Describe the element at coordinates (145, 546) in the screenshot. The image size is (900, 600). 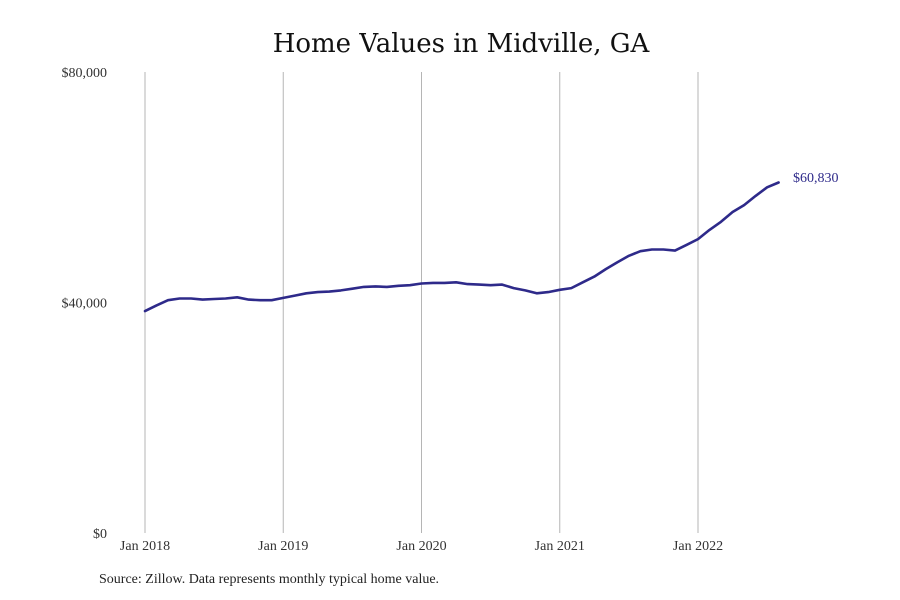
I see `x-tick-label: Jan 2018` at that location.